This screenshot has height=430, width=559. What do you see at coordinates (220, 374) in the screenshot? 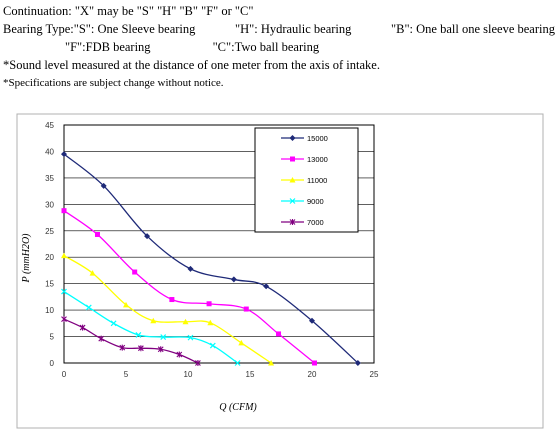
I see `x-axis-ticks: 0 5 10 15 20 25` at bounding box center [220, 374].